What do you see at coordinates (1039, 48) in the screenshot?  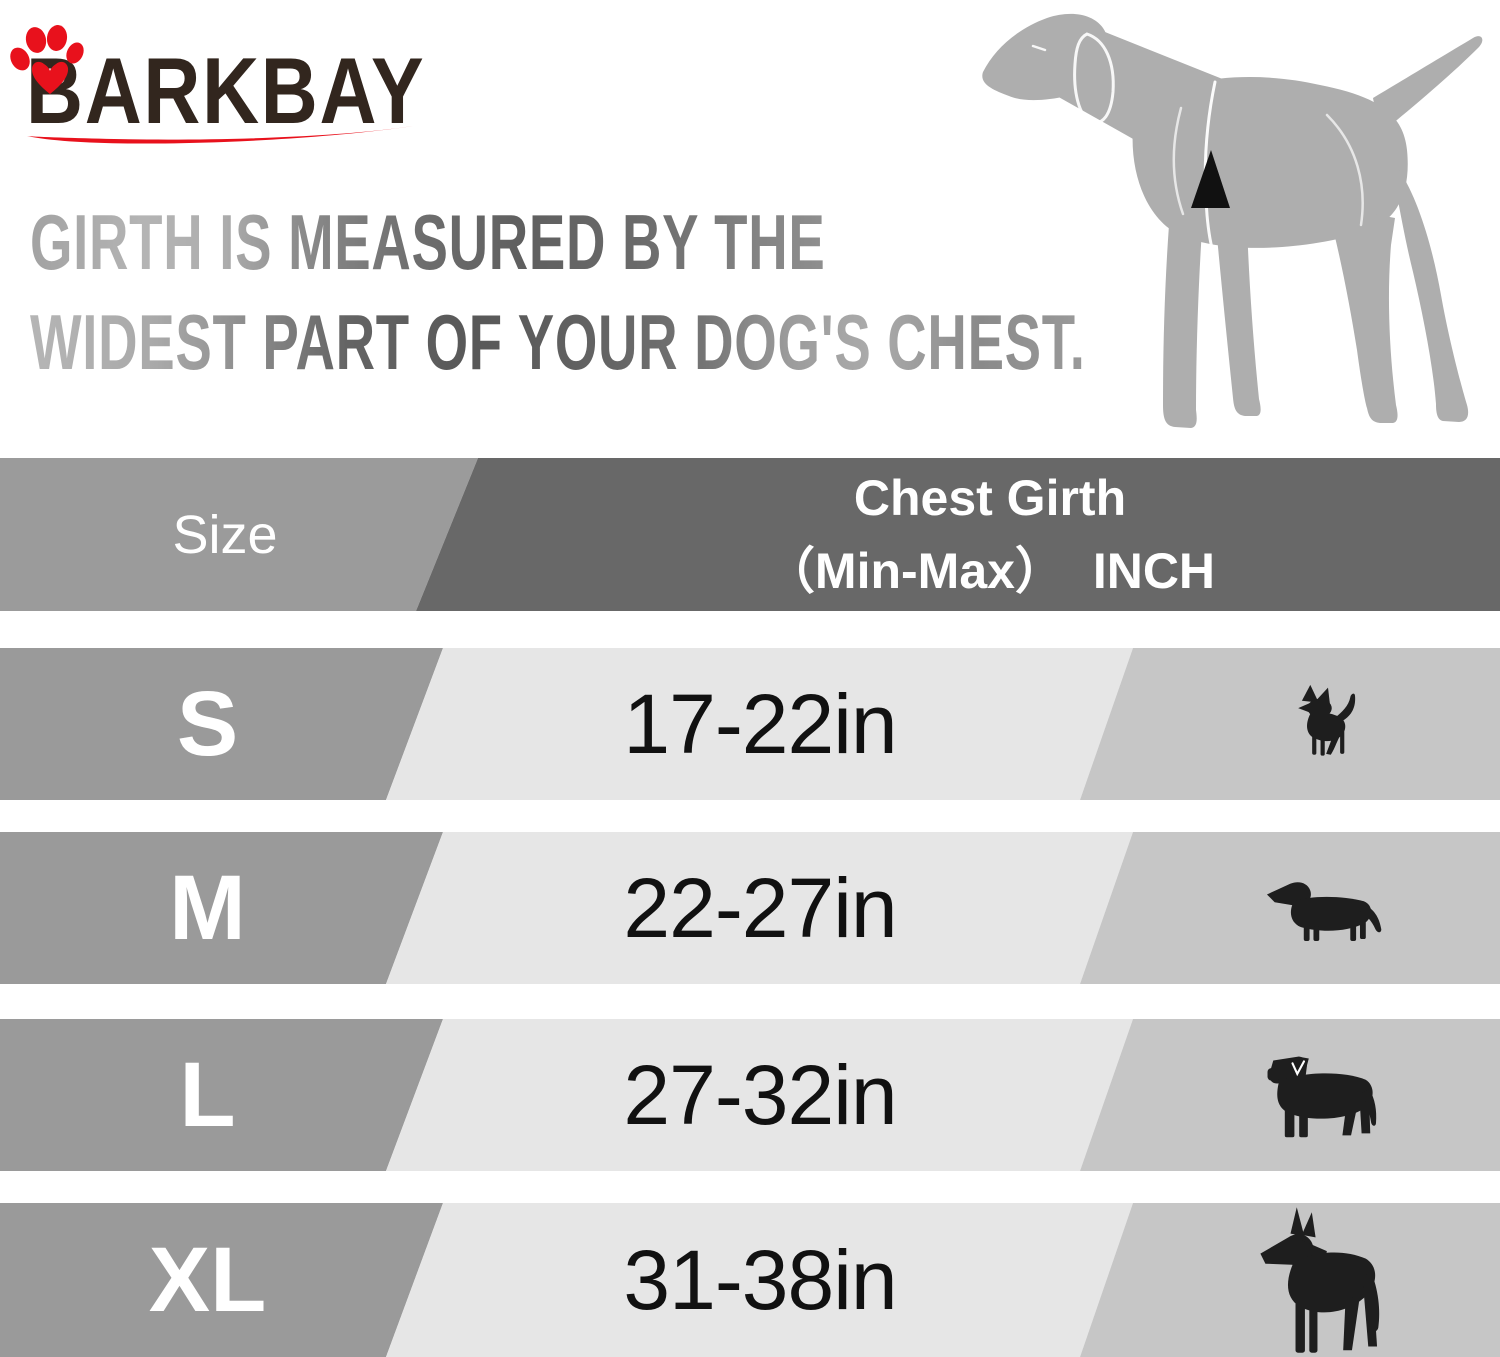 I see `dog-eye-mark` at bounding box center [1039, 48].